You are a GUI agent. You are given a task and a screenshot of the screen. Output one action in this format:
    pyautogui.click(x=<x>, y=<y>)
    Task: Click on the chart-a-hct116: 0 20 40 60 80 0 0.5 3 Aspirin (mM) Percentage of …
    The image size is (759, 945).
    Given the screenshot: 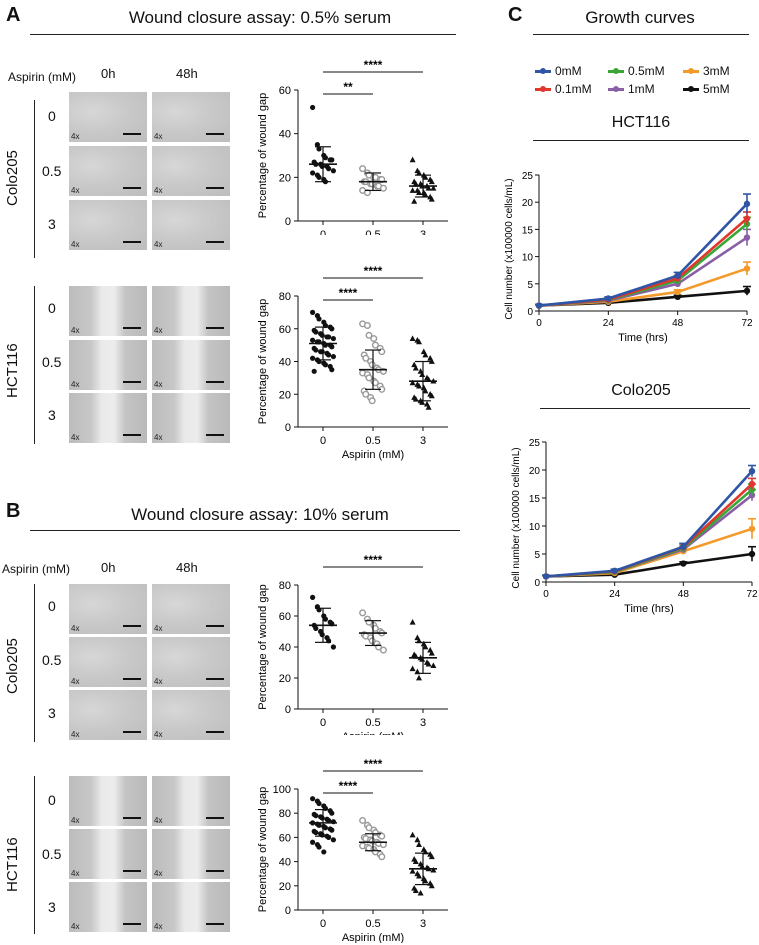 What is the action you would take?
    pyautogui.click(x=352, y=362)
    